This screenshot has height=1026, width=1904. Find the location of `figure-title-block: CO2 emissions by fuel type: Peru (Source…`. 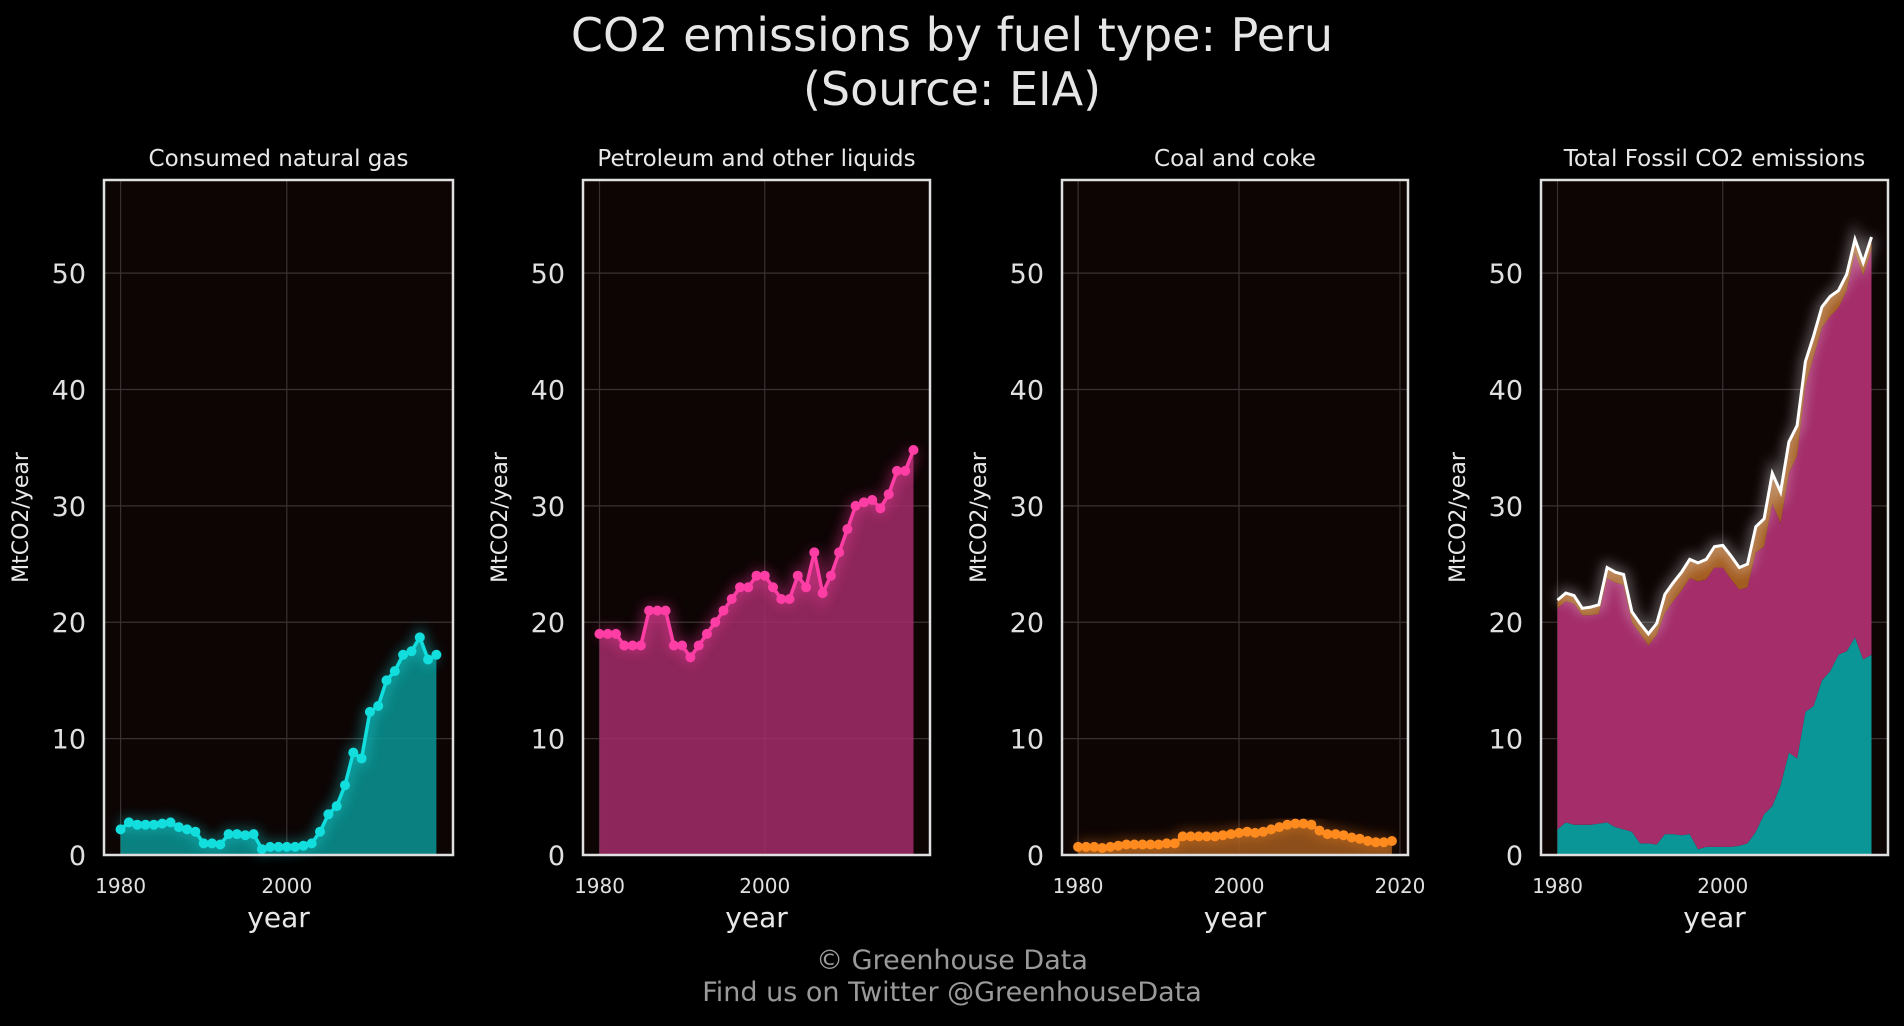

figure-title-block: CO2 emissions by fuel type: Peru (Source… is located at coordinates (952, 62).